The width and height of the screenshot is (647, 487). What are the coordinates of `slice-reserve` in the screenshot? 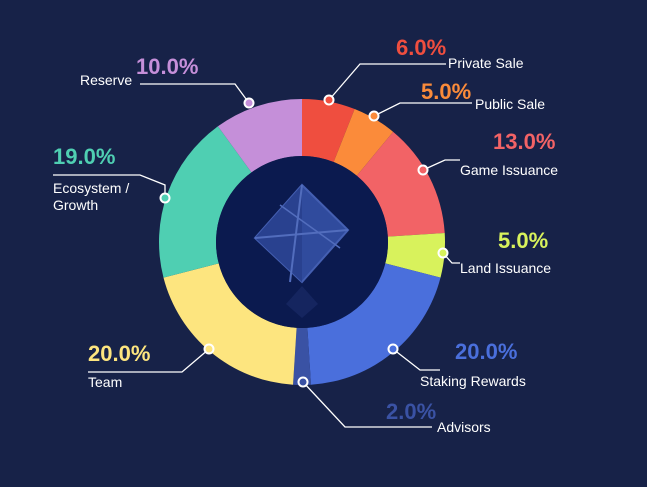 It's located at (259, 136).